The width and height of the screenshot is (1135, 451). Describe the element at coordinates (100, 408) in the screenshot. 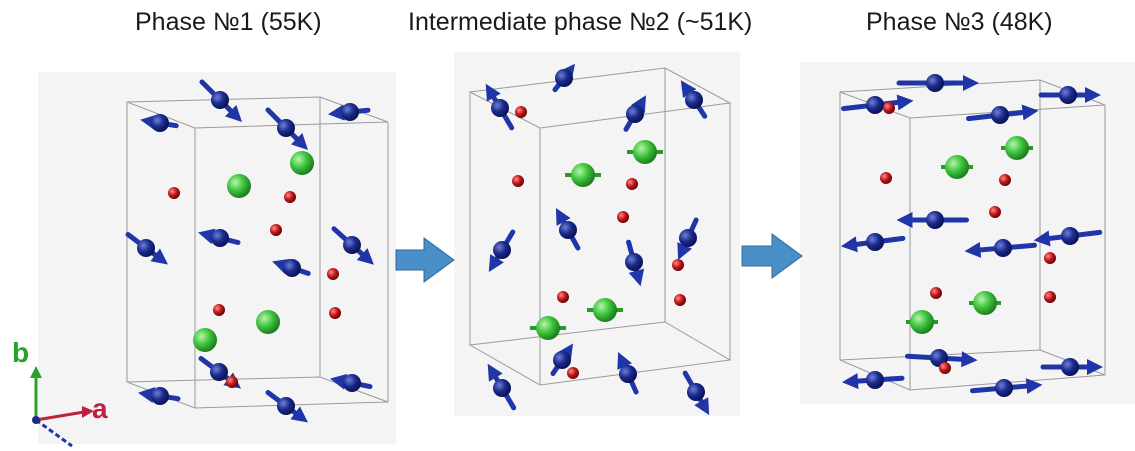

I see `axis-a-label: a` at that location.